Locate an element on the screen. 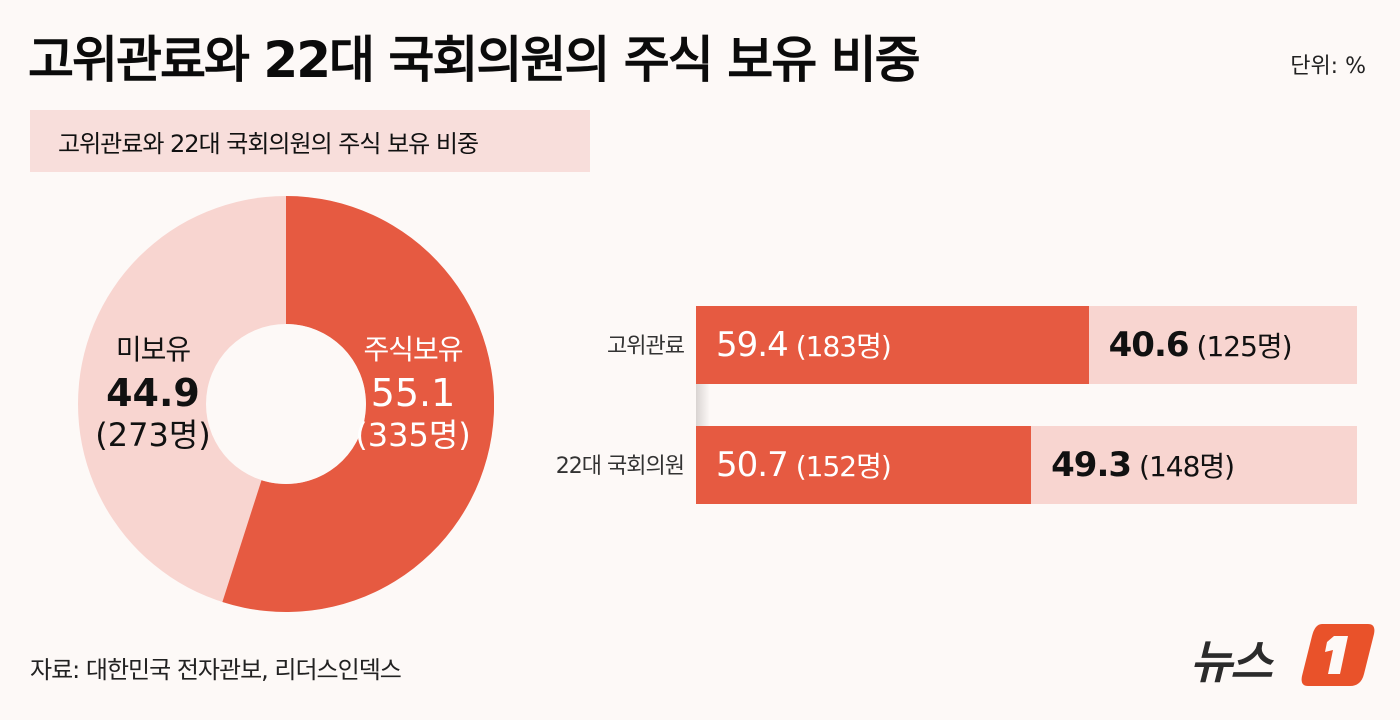 This screenshot has height=720, width=1400. bar-segment-not-own: 40.6 (125명) is located at coordinates (1222, 345).